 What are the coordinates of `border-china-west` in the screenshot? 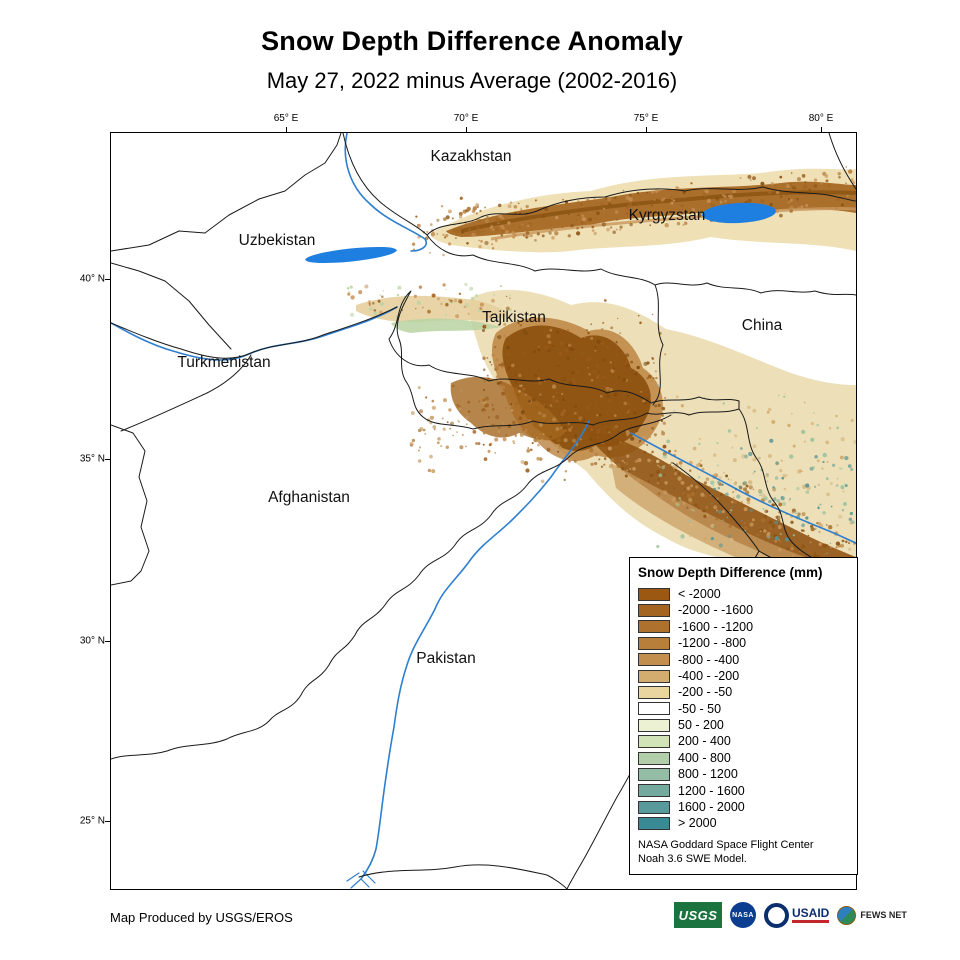 It's located at (658, 345).